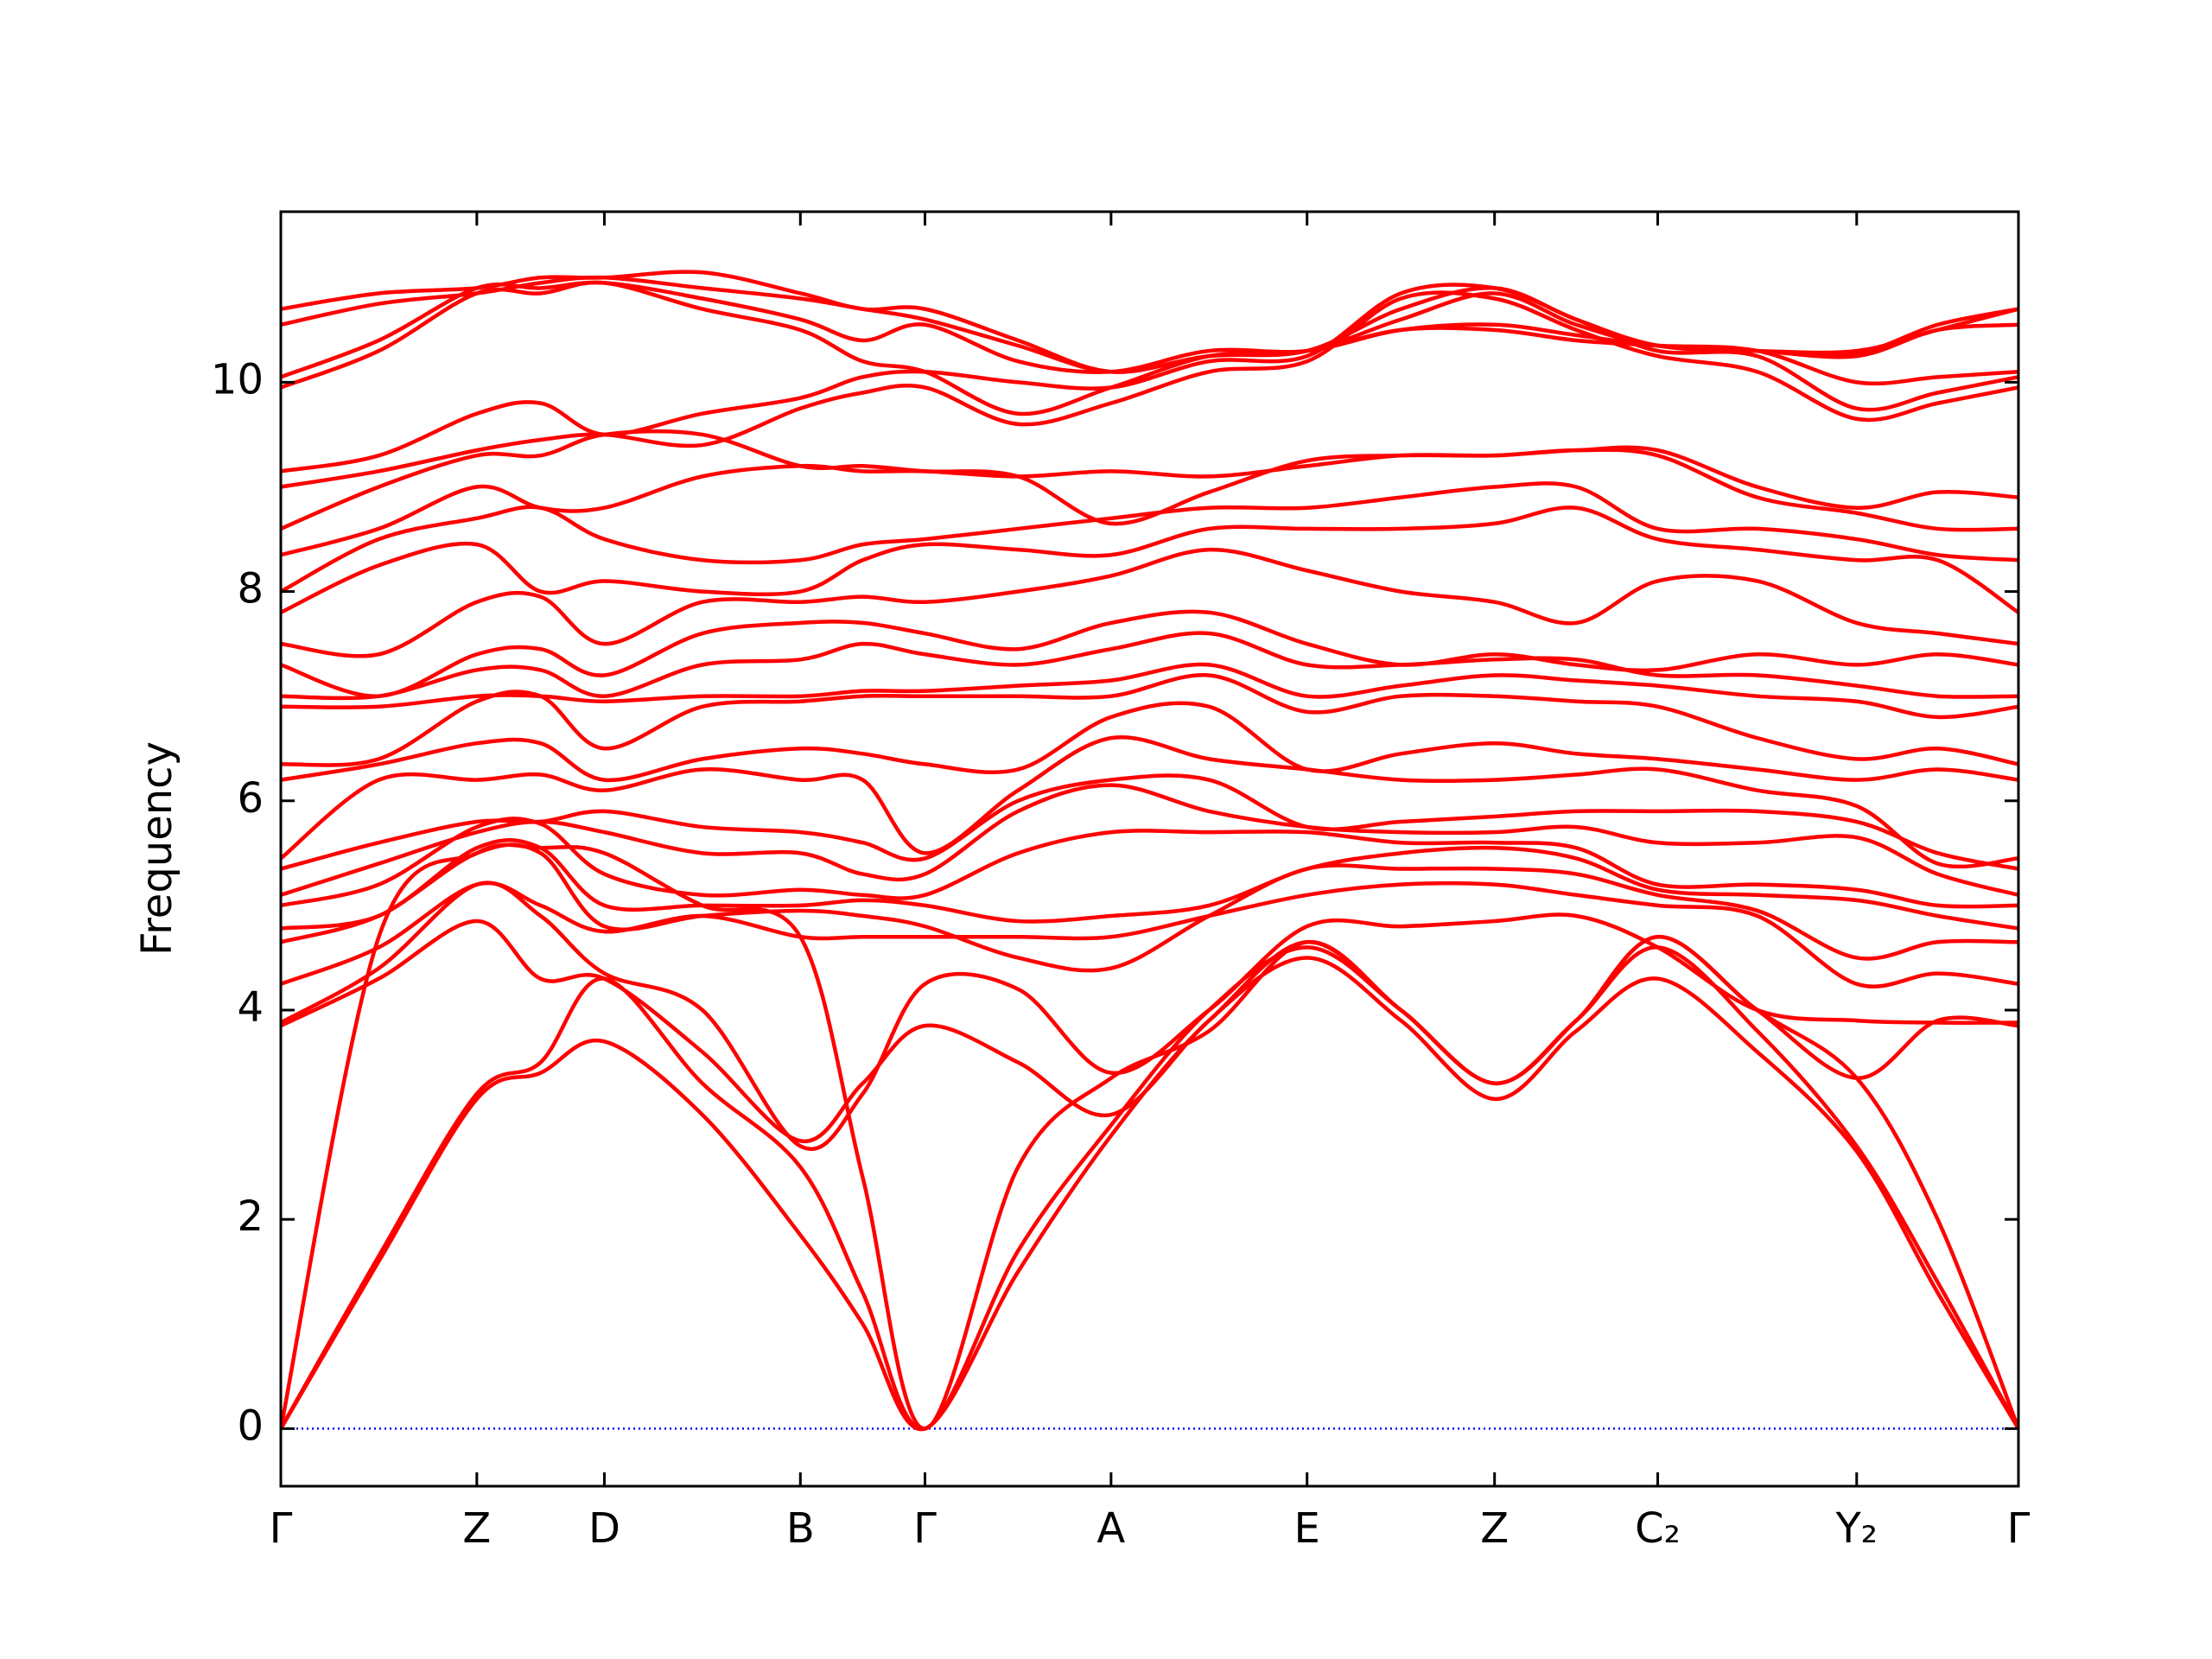  What do you see at coordinates (237, 379) in the screenshot?
I see `y-tick-label: 10` at bounding box center [237, 379].